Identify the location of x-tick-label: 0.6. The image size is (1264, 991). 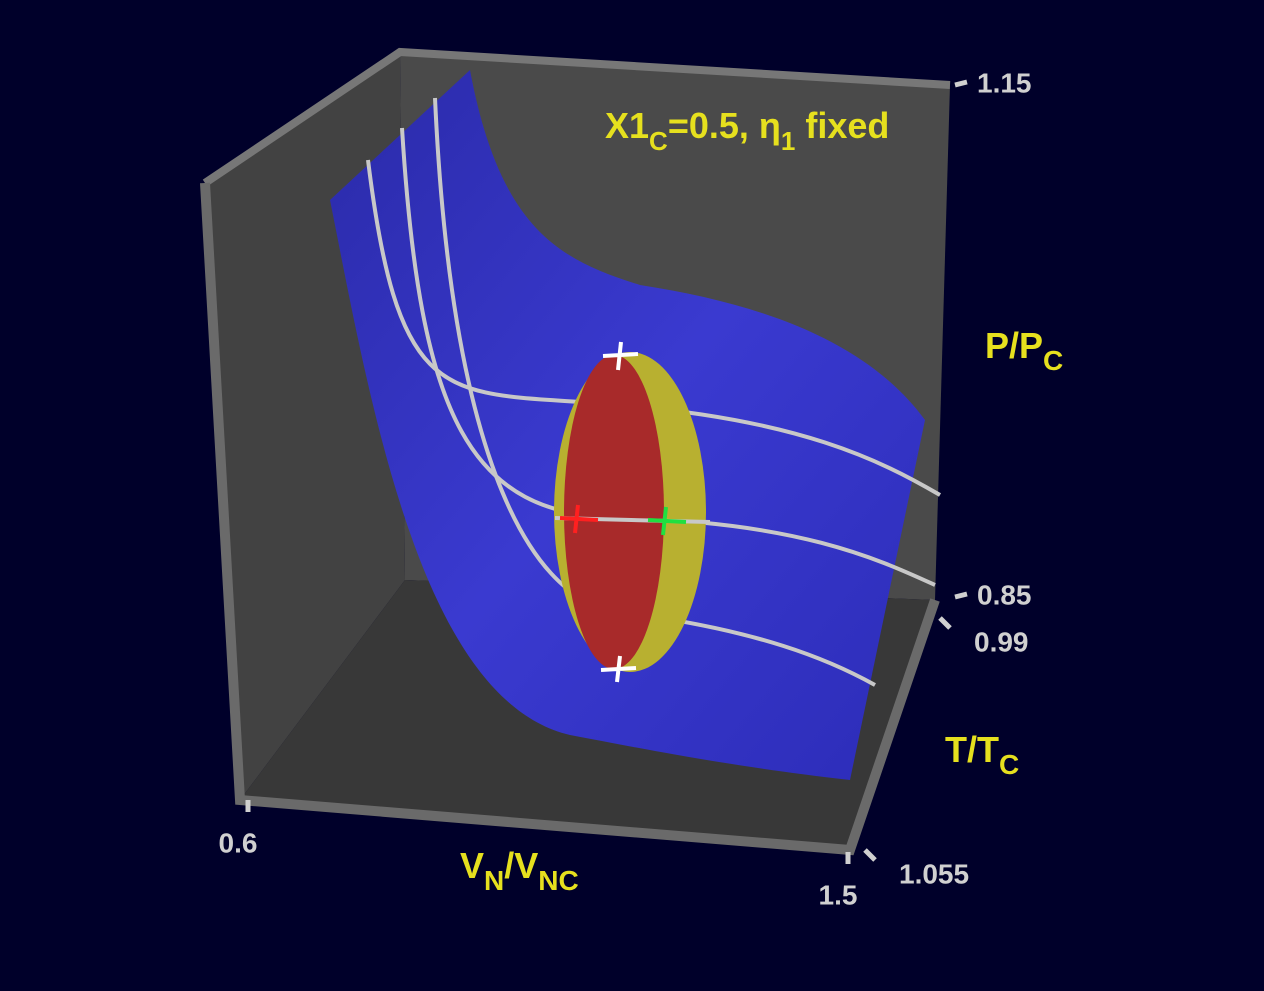
(238, 842).